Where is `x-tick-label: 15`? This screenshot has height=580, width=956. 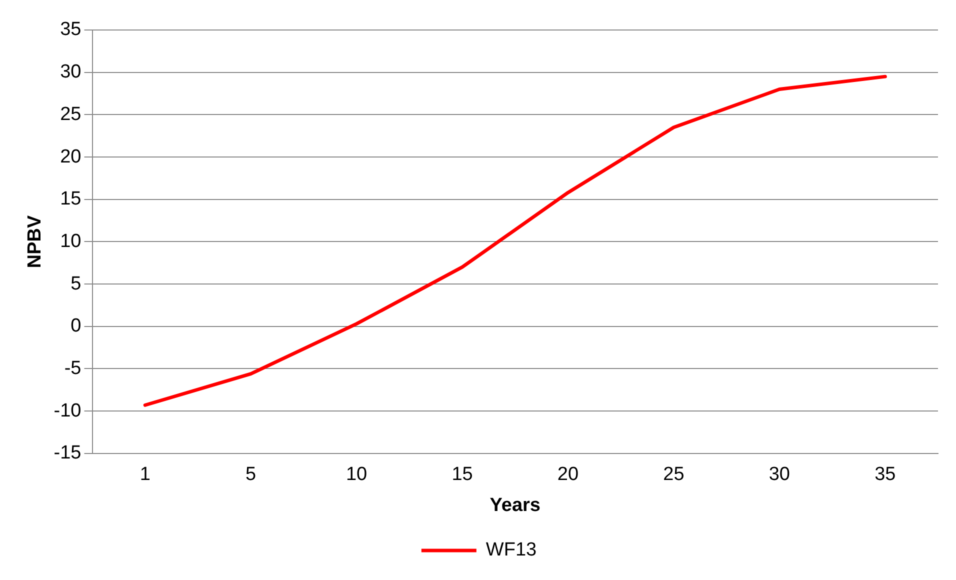
x-tick-label: 15 is located at coordinates (462, 475).